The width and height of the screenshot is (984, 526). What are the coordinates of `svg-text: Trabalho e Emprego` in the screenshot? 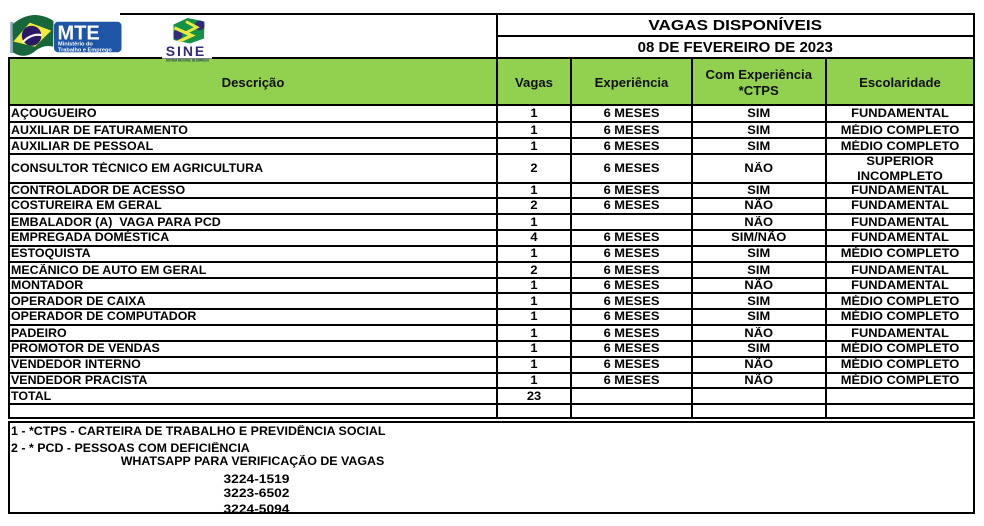 It's located at (85, 50).